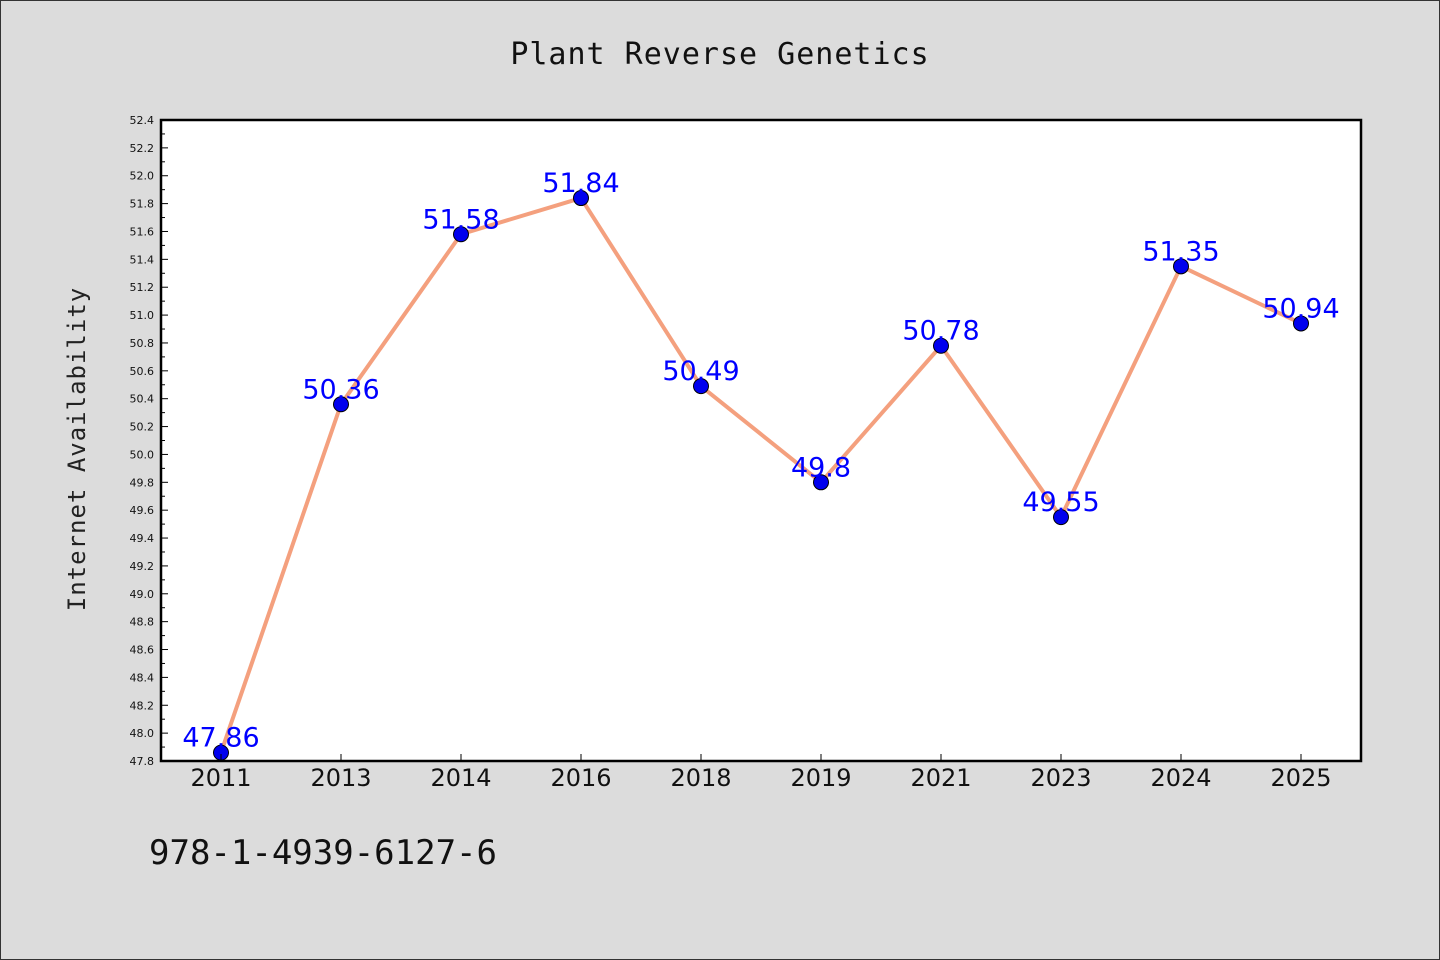 The width and height of the screenshot is (1440, 960). I want to click on x-tick-label: 2011, so click(220, 778).